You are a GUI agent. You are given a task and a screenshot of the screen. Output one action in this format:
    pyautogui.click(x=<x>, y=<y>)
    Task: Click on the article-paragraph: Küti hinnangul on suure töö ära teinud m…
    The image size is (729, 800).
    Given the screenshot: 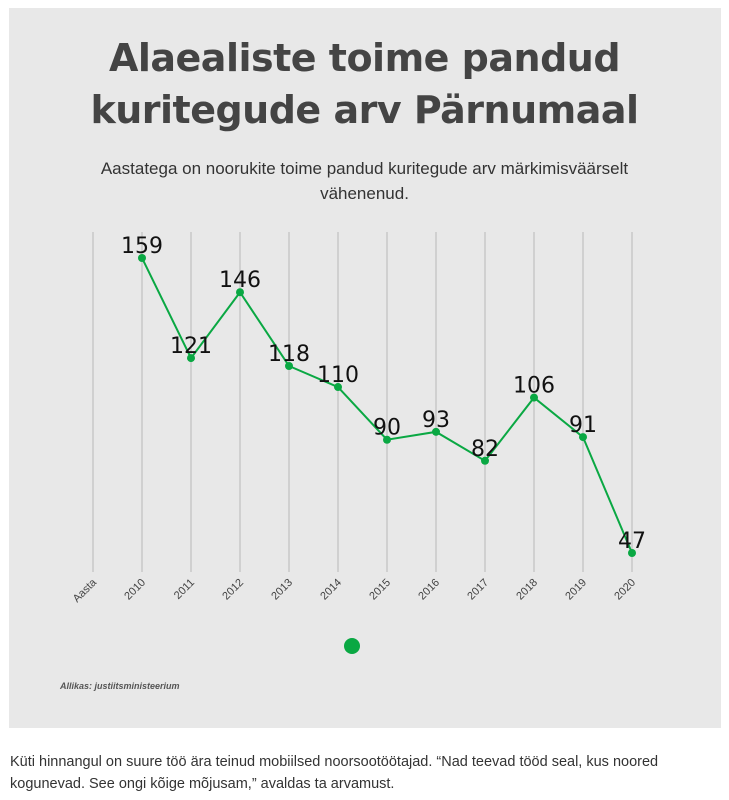 What is the action you would take?
    pyautogui.click(x=334, y=773)
    